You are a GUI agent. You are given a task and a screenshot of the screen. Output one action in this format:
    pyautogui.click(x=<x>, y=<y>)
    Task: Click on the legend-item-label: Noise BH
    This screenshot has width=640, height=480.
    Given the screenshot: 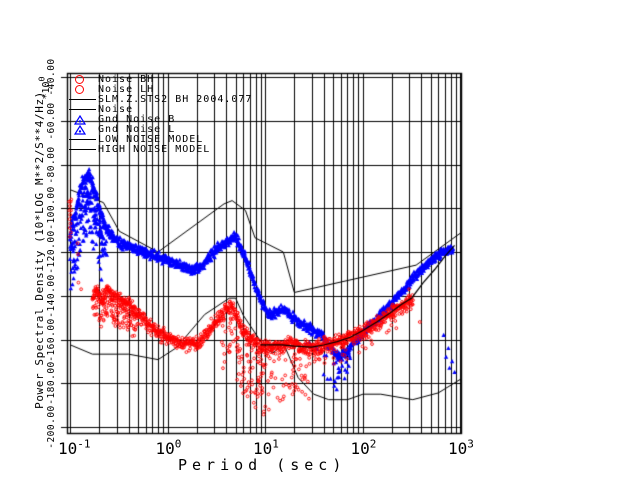 What is the action you would take?
    pyautogui.click(x=126, y=79)
    